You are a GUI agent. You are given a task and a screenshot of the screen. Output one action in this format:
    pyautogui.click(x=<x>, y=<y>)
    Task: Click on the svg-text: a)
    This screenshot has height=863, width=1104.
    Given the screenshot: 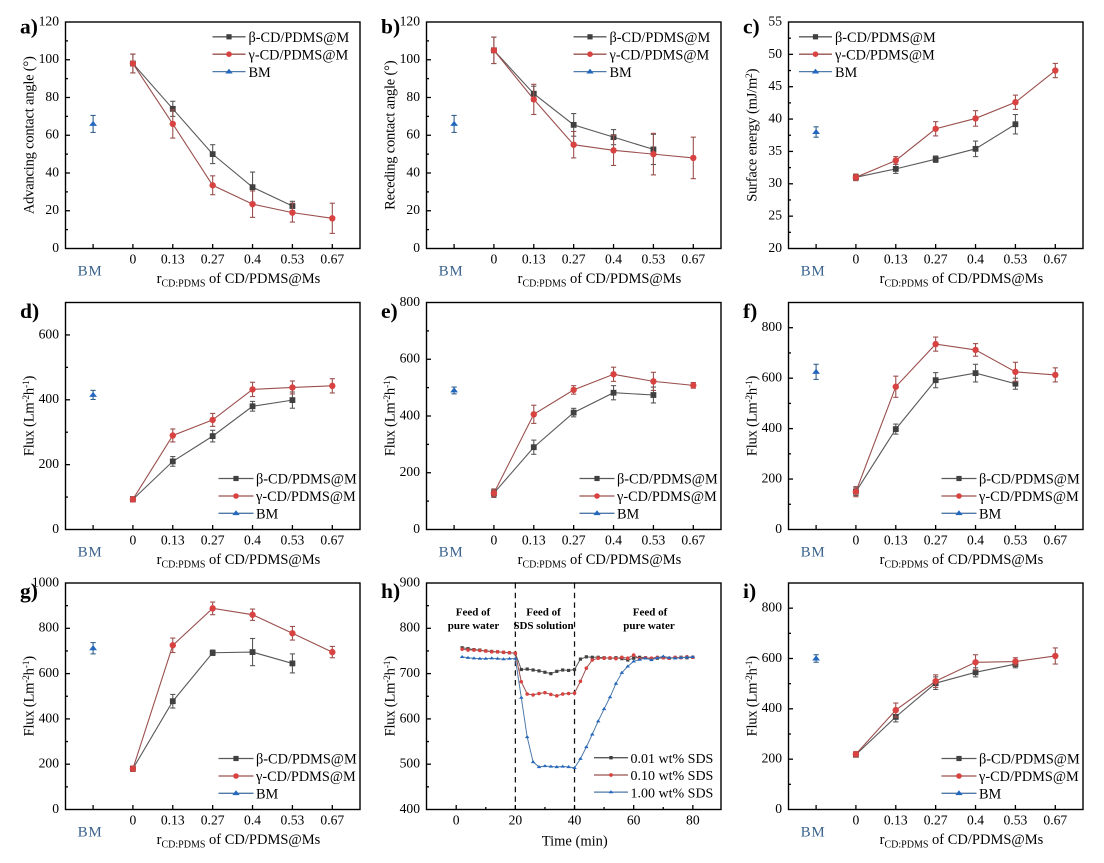 What is the action you would take?
    pyautogui.click(x=29, y=27)
    